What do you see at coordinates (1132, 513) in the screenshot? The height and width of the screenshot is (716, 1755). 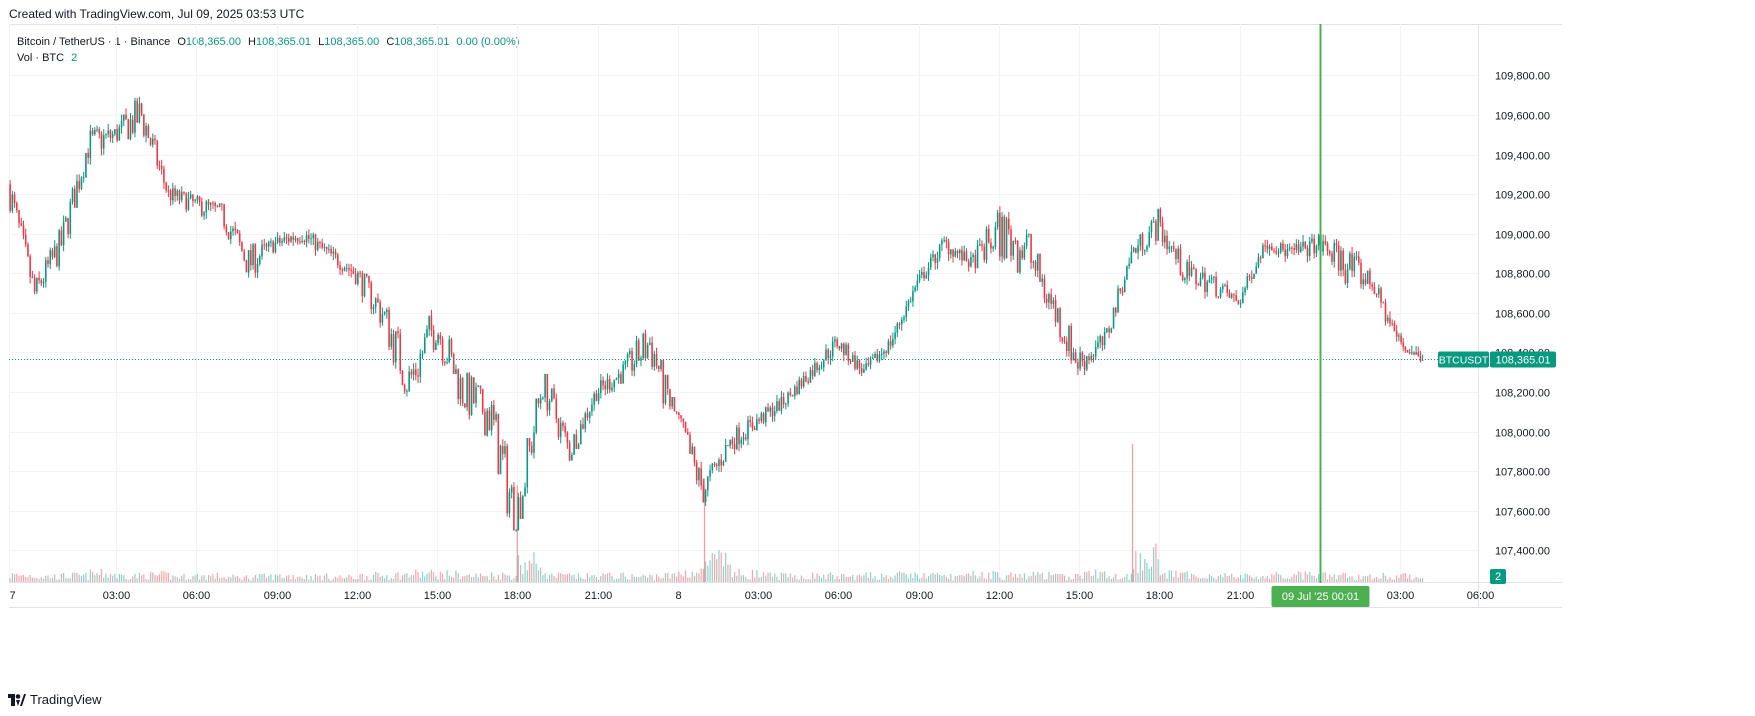 I see `volume-spike-bar` at bounding box center [1132, 513].